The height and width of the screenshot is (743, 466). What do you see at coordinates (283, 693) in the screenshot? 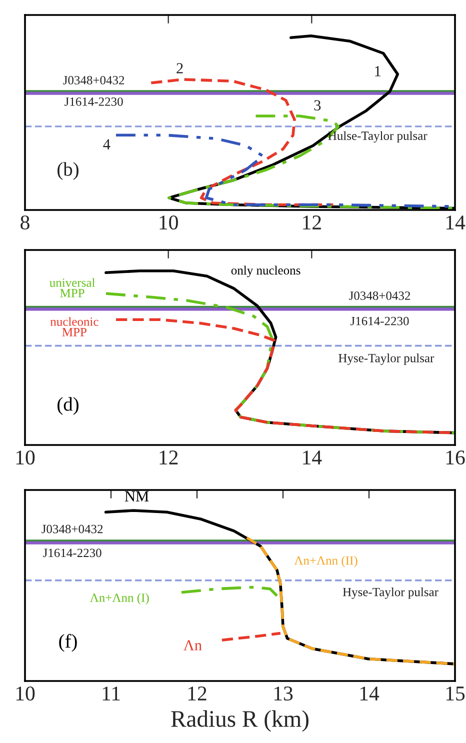
I see `x-tick-label: 13` at bounding box center [283, 693].